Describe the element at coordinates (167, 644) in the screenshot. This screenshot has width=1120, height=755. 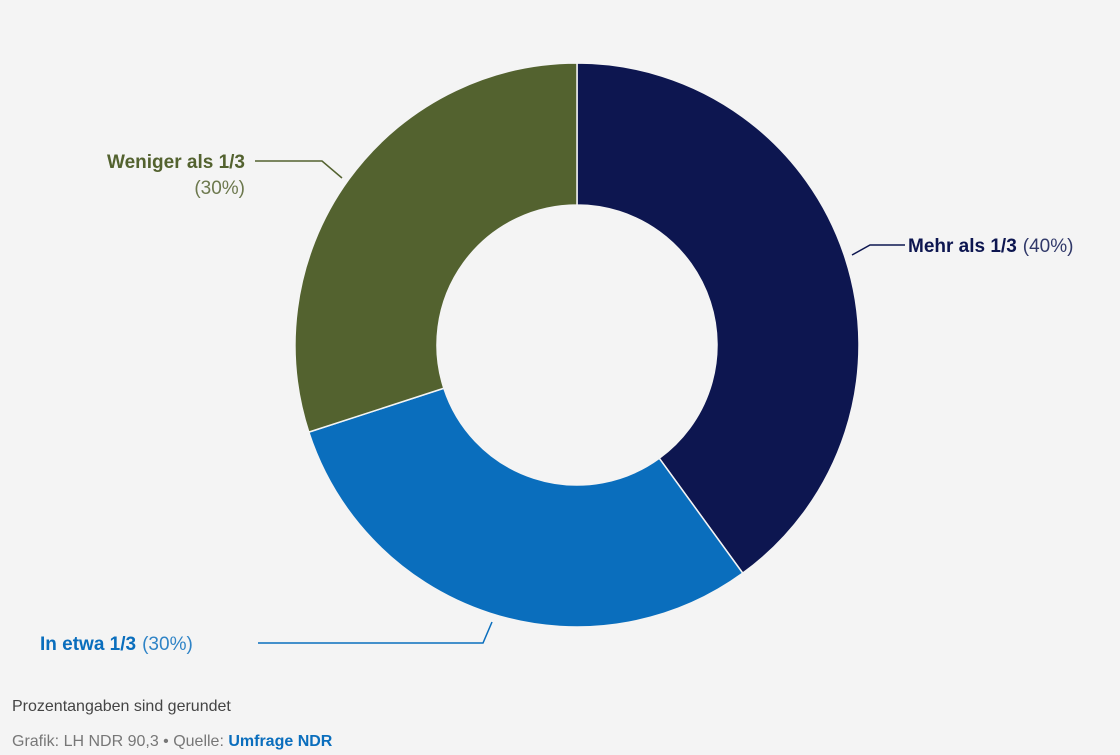
I see `slice-label-value-1: (30%)` at that location.